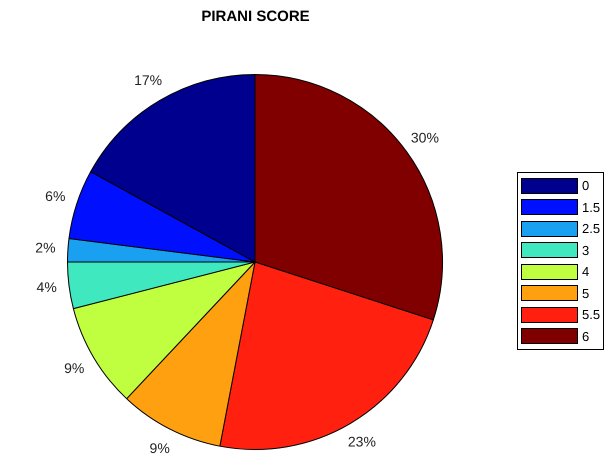 The image size is (611, 464). What do you see at coordinates (55, 196) in the screenshot?
I see `data-label: 6%` at bounding box center [55, 196].